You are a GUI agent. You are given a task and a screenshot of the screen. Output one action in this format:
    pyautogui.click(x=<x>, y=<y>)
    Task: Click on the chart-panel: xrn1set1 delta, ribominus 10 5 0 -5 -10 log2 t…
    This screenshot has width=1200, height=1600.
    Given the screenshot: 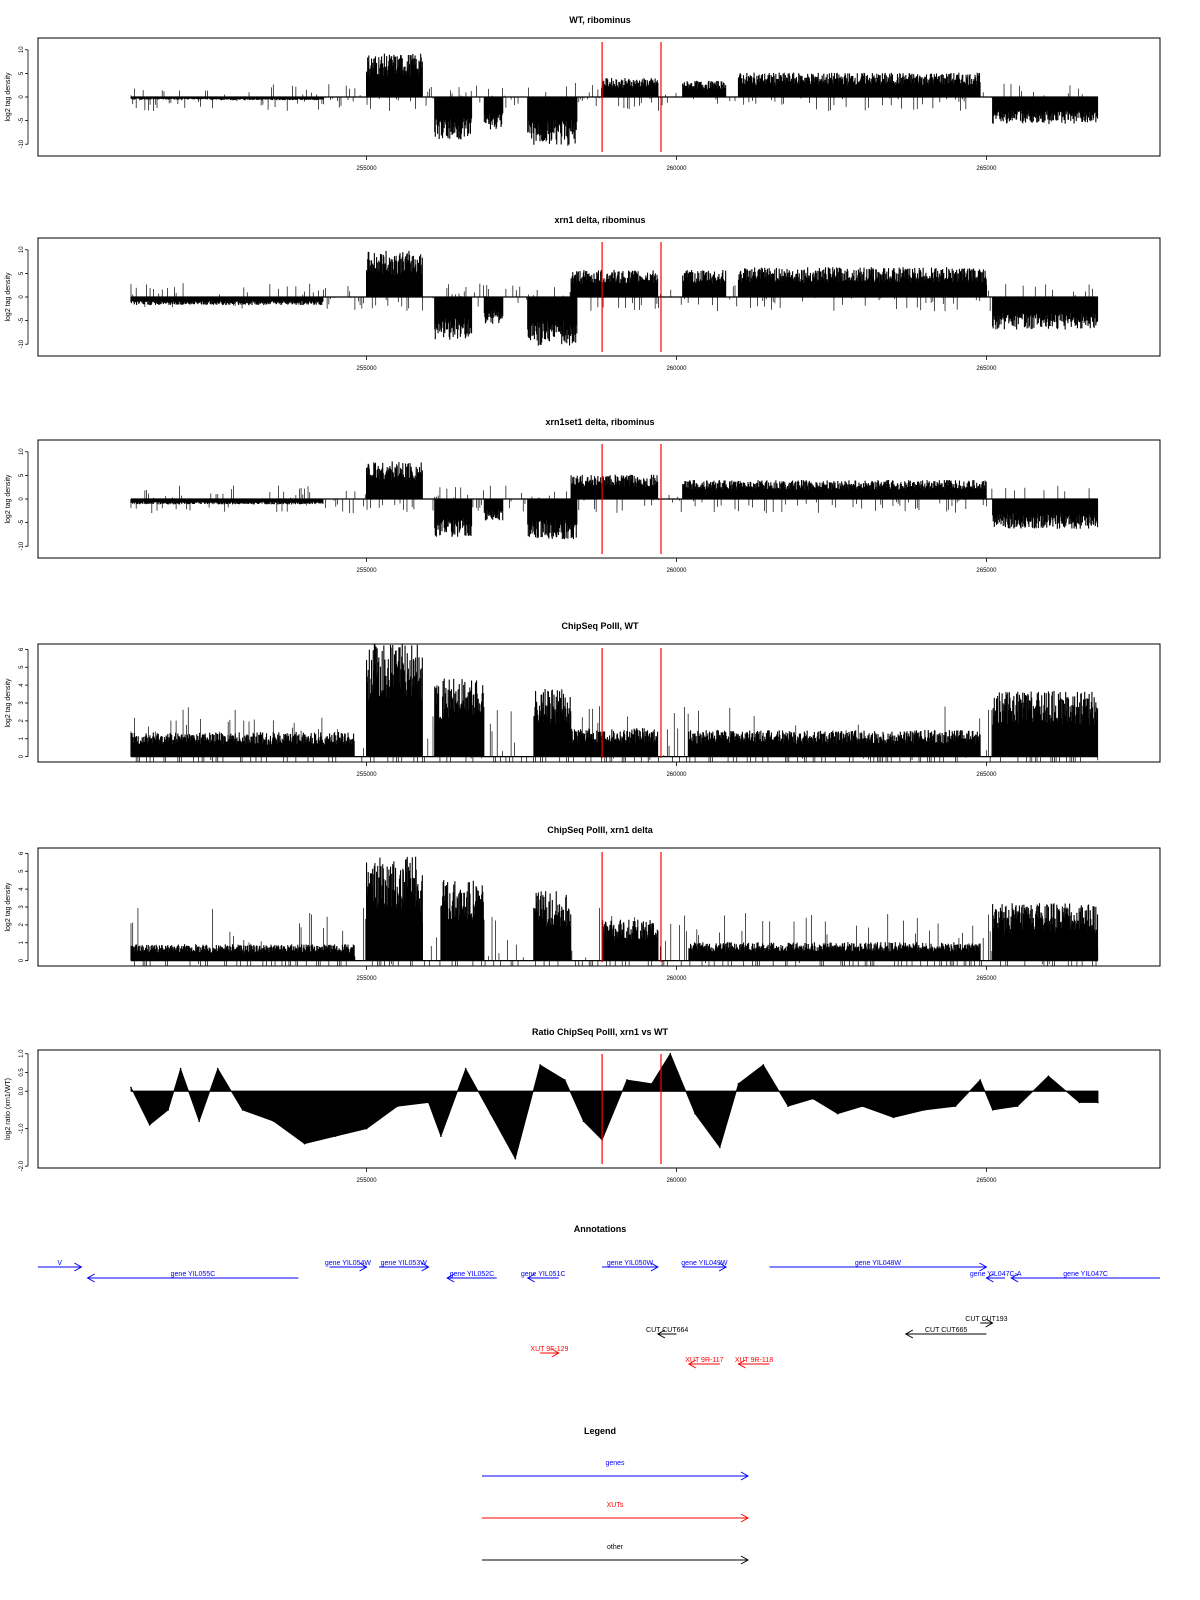 What is the action you would take?
    pyautogui.click(x=583, y=495)
    